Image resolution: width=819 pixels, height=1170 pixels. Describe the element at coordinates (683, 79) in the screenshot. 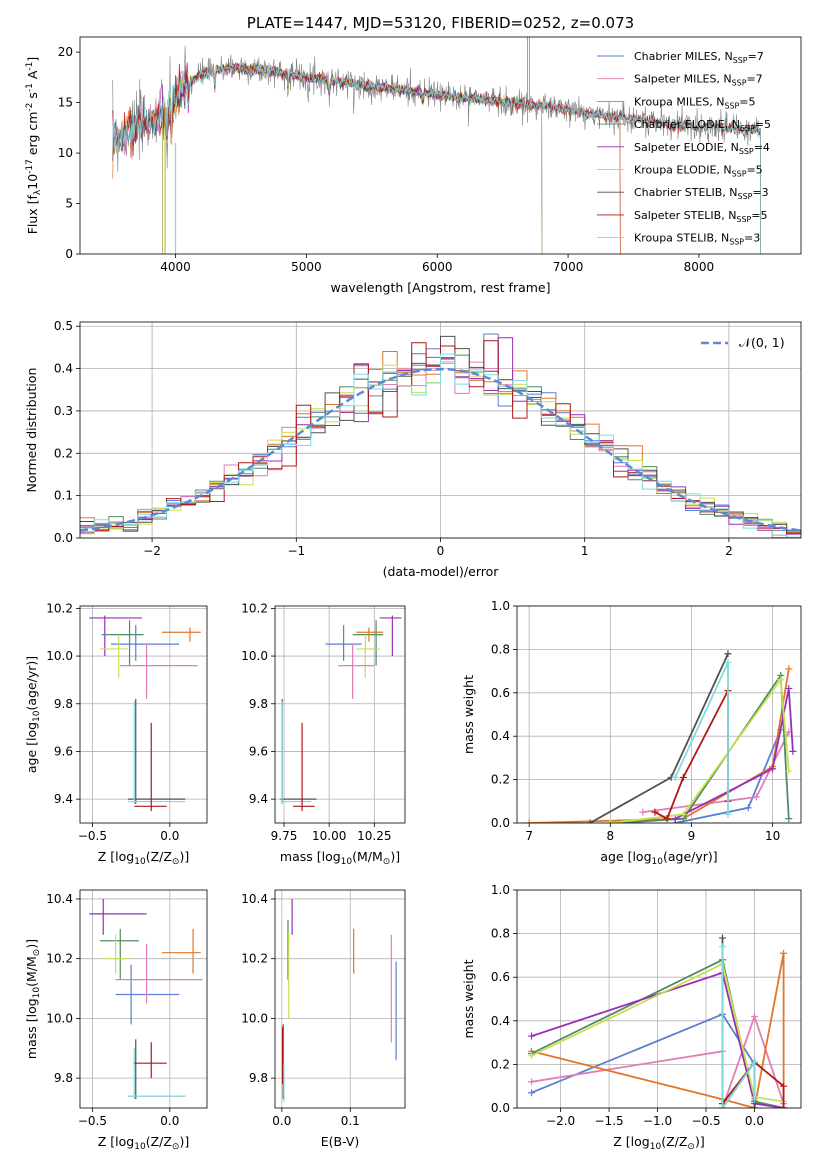

I see `text-part: Salpeter MILES, N` at that location.